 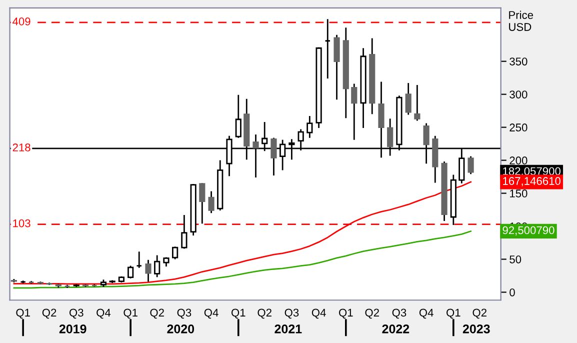 I want to click on y-tick-label: 150, so click(x=519, y=194).